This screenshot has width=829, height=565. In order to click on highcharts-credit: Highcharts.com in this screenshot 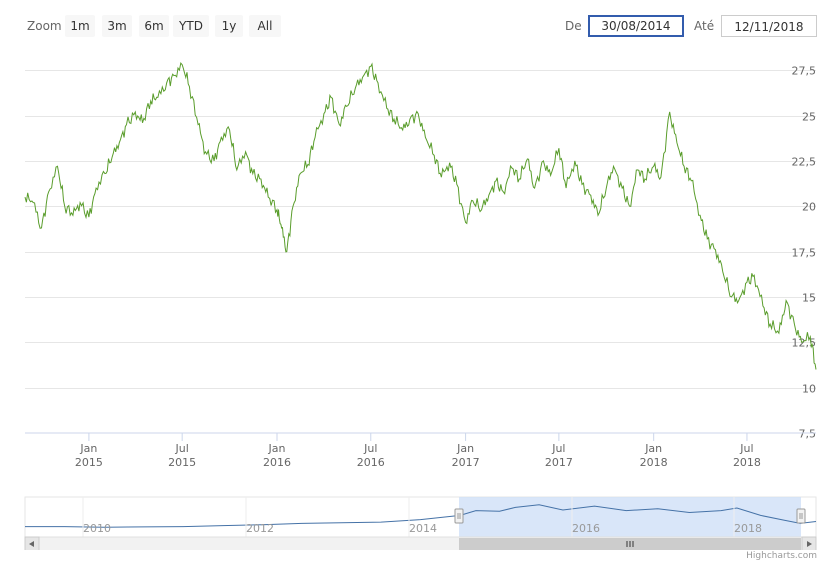, I will do `click(781, 556)`.